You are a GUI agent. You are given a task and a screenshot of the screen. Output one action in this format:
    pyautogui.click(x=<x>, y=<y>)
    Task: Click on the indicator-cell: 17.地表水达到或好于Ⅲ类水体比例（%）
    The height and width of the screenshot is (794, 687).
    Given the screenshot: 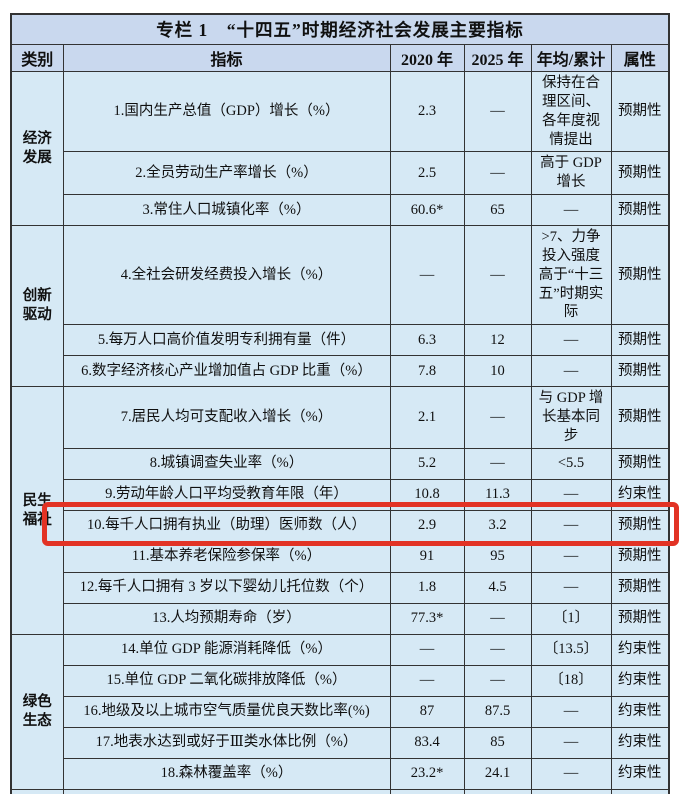 What is the action you would take?
    pyautogui.click(x=226, y=742)
    